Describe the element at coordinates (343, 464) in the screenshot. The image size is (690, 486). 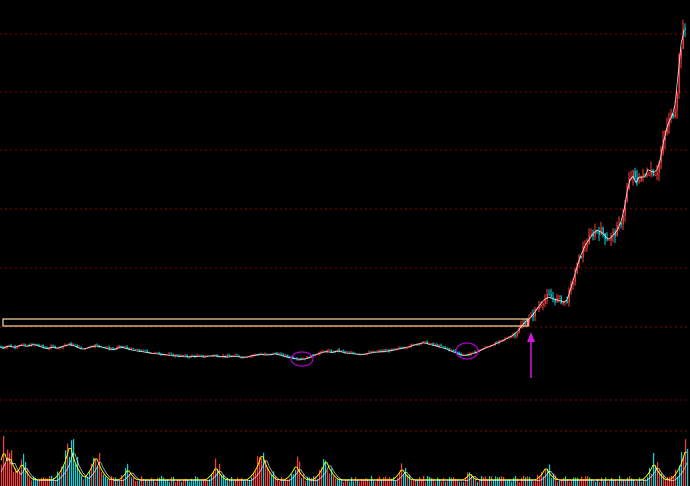
I see `volume-ma-line` at that location.